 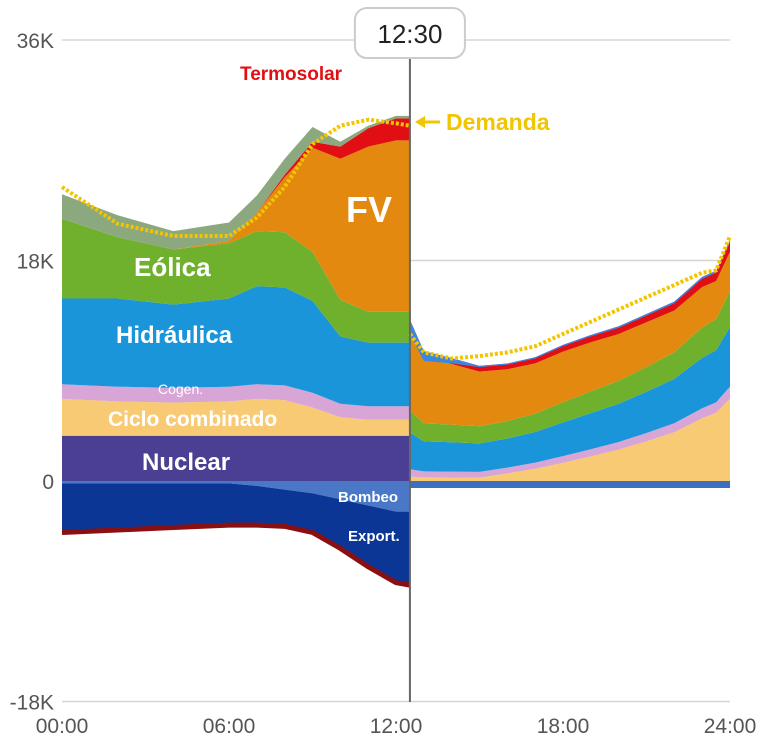 I want to click on x-axis-labels: 00:00 06:00 12:00 18:00 24:00, so click(x=396, y=726).